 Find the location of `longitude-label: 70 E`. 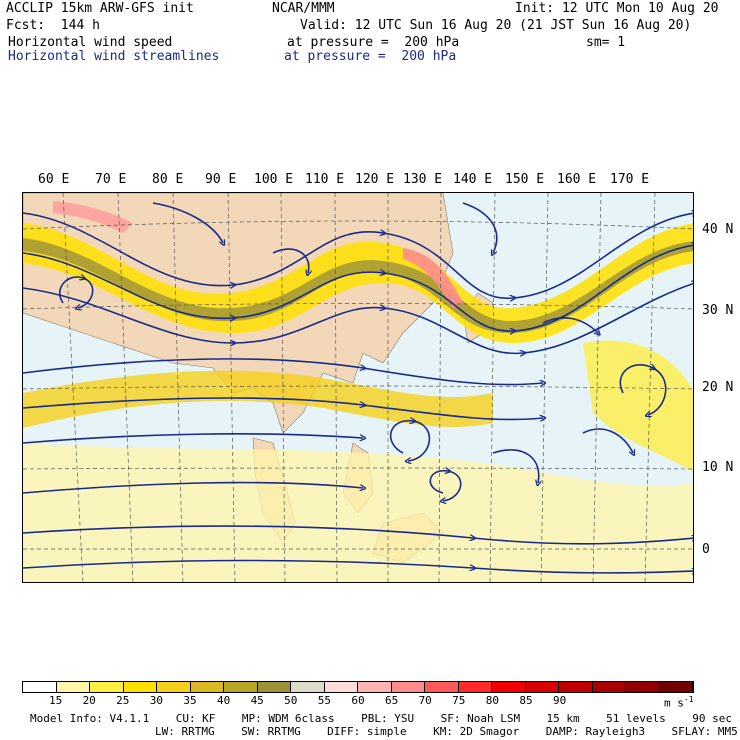

longitude-label: 70 E is located at coordinates (111, 179).